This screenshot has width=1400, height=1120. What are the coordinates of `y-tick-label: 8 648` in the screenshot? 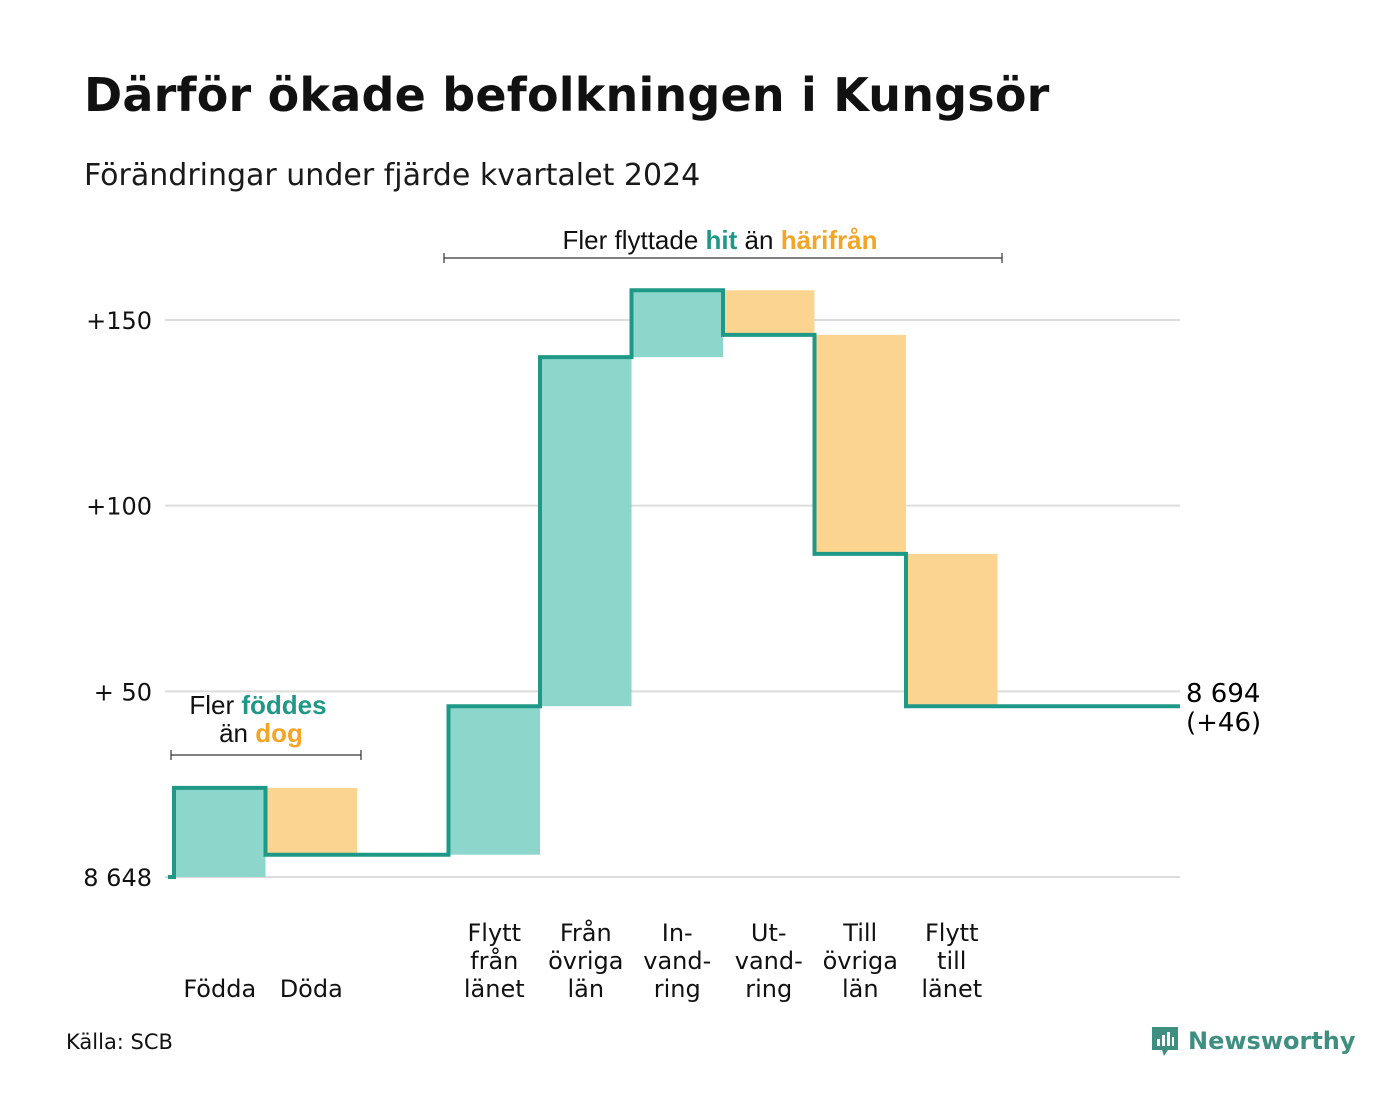 It's located at (117, 878).